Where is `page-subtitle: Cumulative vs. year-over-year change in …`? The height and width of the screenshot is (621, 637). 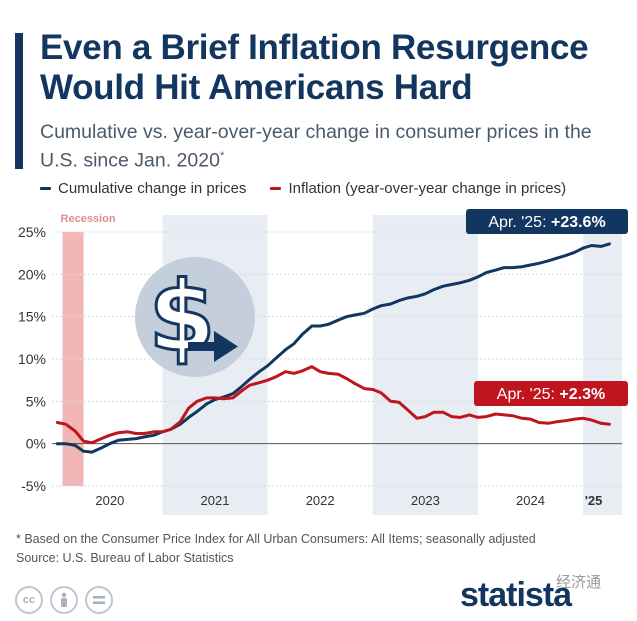 page-subtitle: Cumulative vs. year-over-year change in … is located at coordinates (335, 146).